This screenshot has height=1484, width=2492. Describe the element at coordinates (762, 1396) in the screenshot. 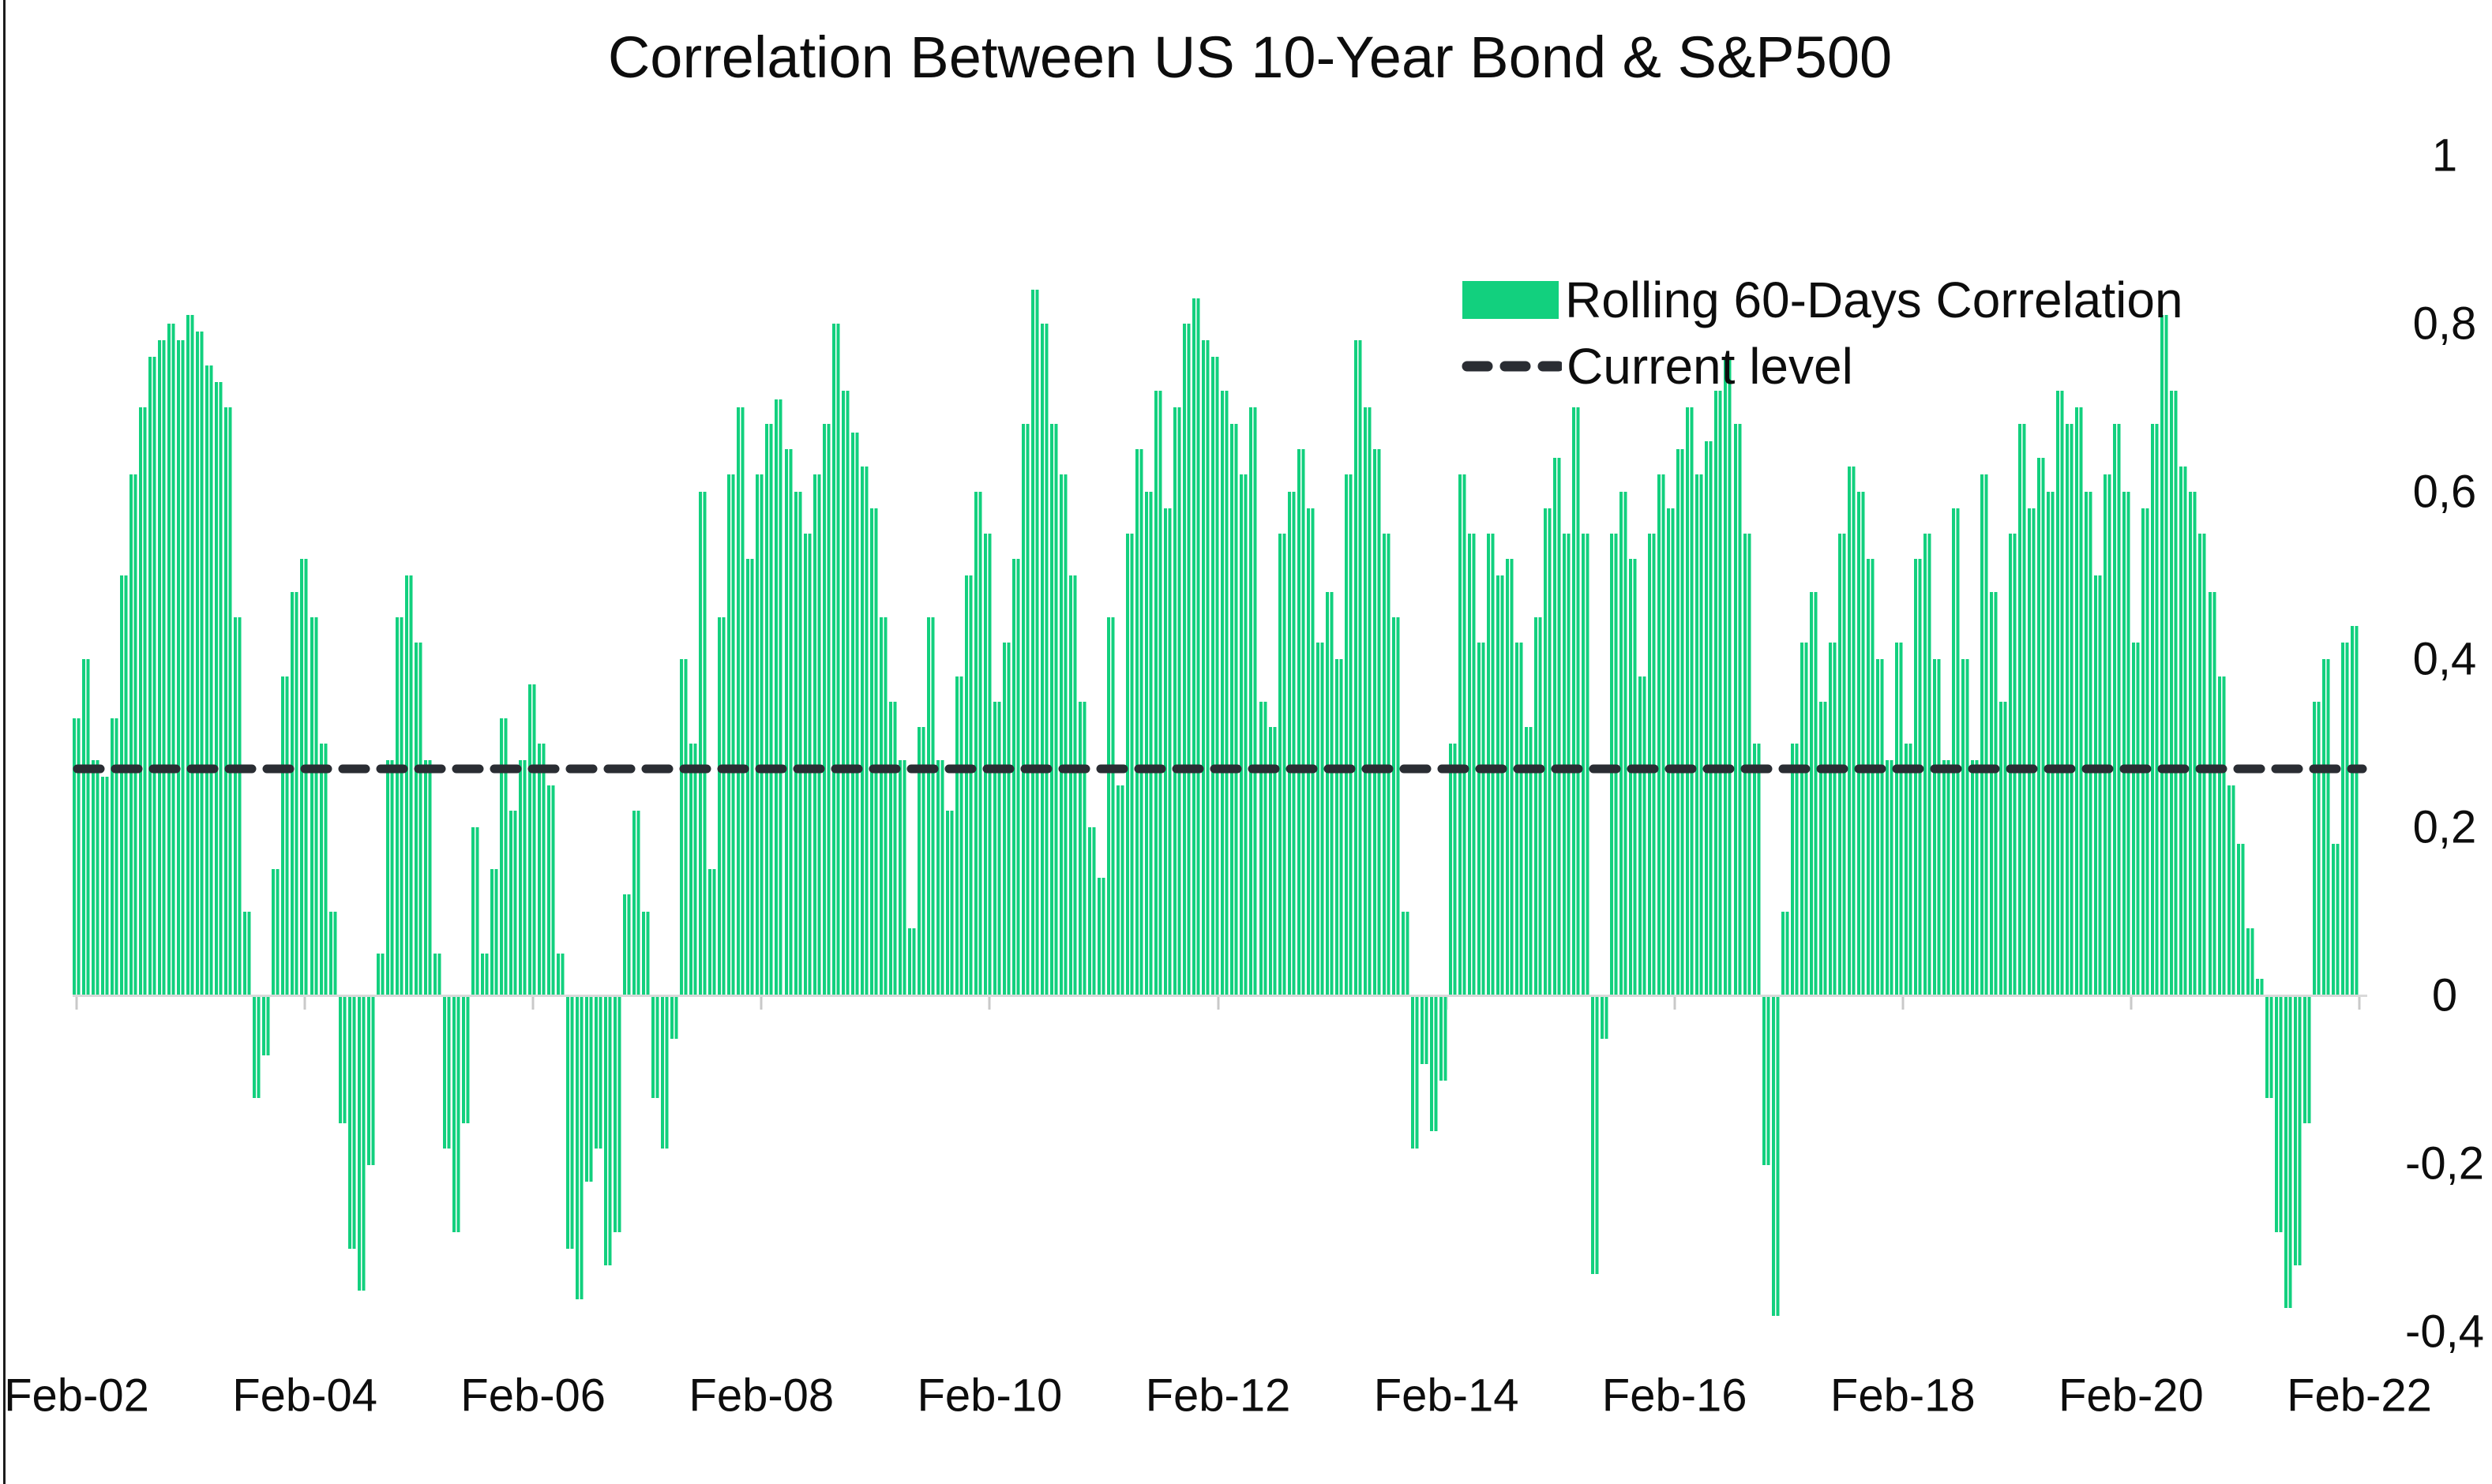

I see `x-axis-tick-label: Feb-08` at that location.